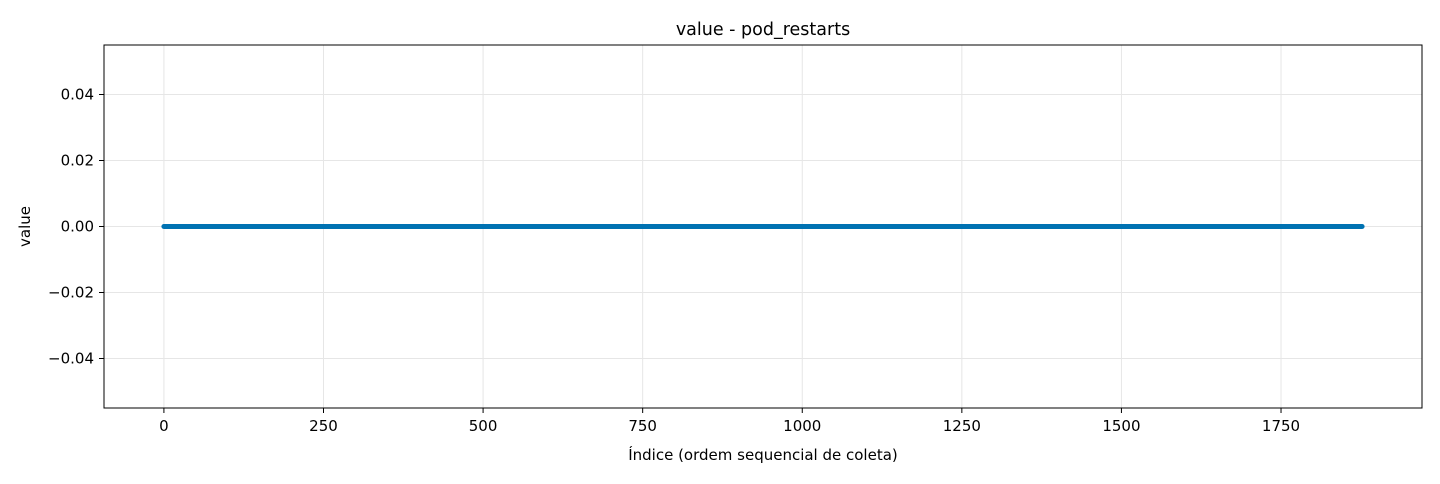 The height and width of the screenshot is (484, 1440). What do you see at coordinates (323, 426) in the screenshot?
I see `x-tick-label: 250` at bounding box center [323, 426].